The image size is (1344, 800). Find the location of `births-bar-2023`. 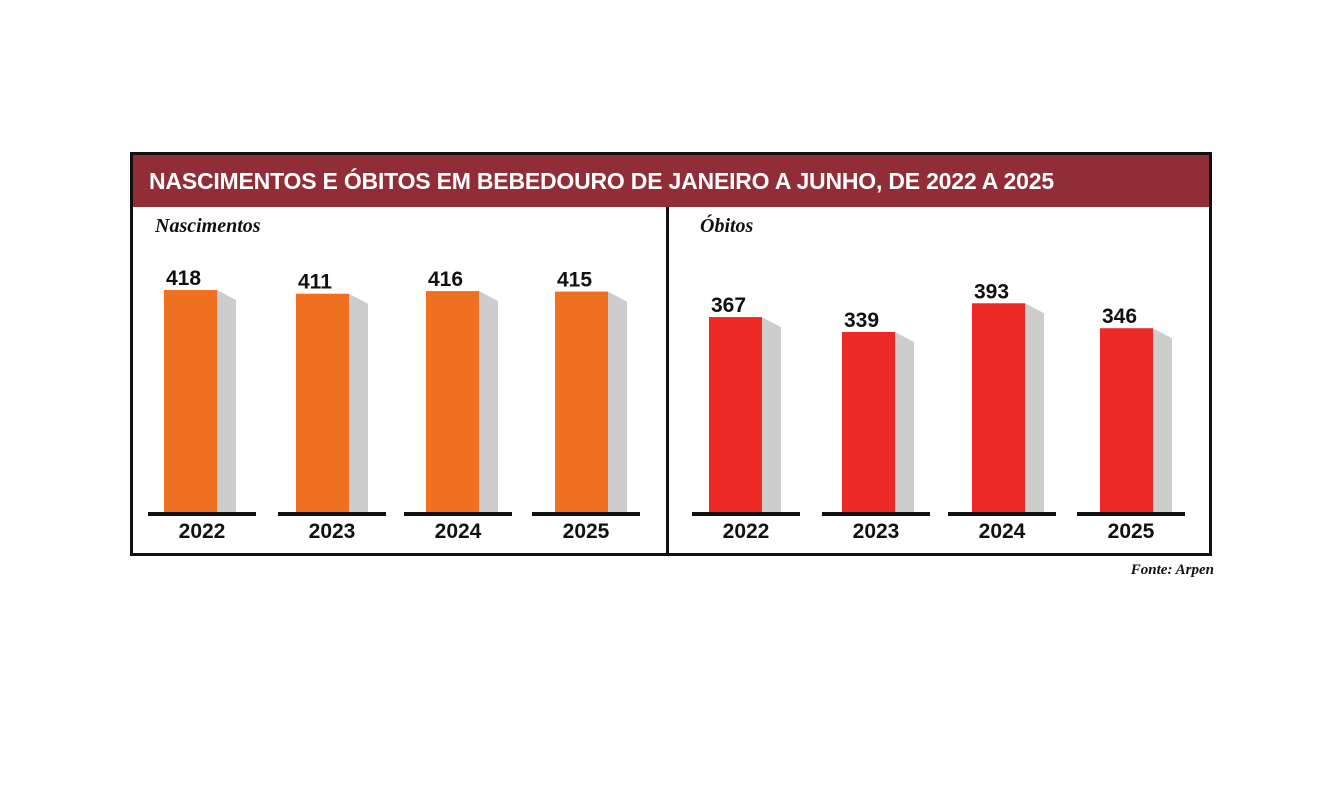

births-bar-2023 is located at coordinates (322, 402).